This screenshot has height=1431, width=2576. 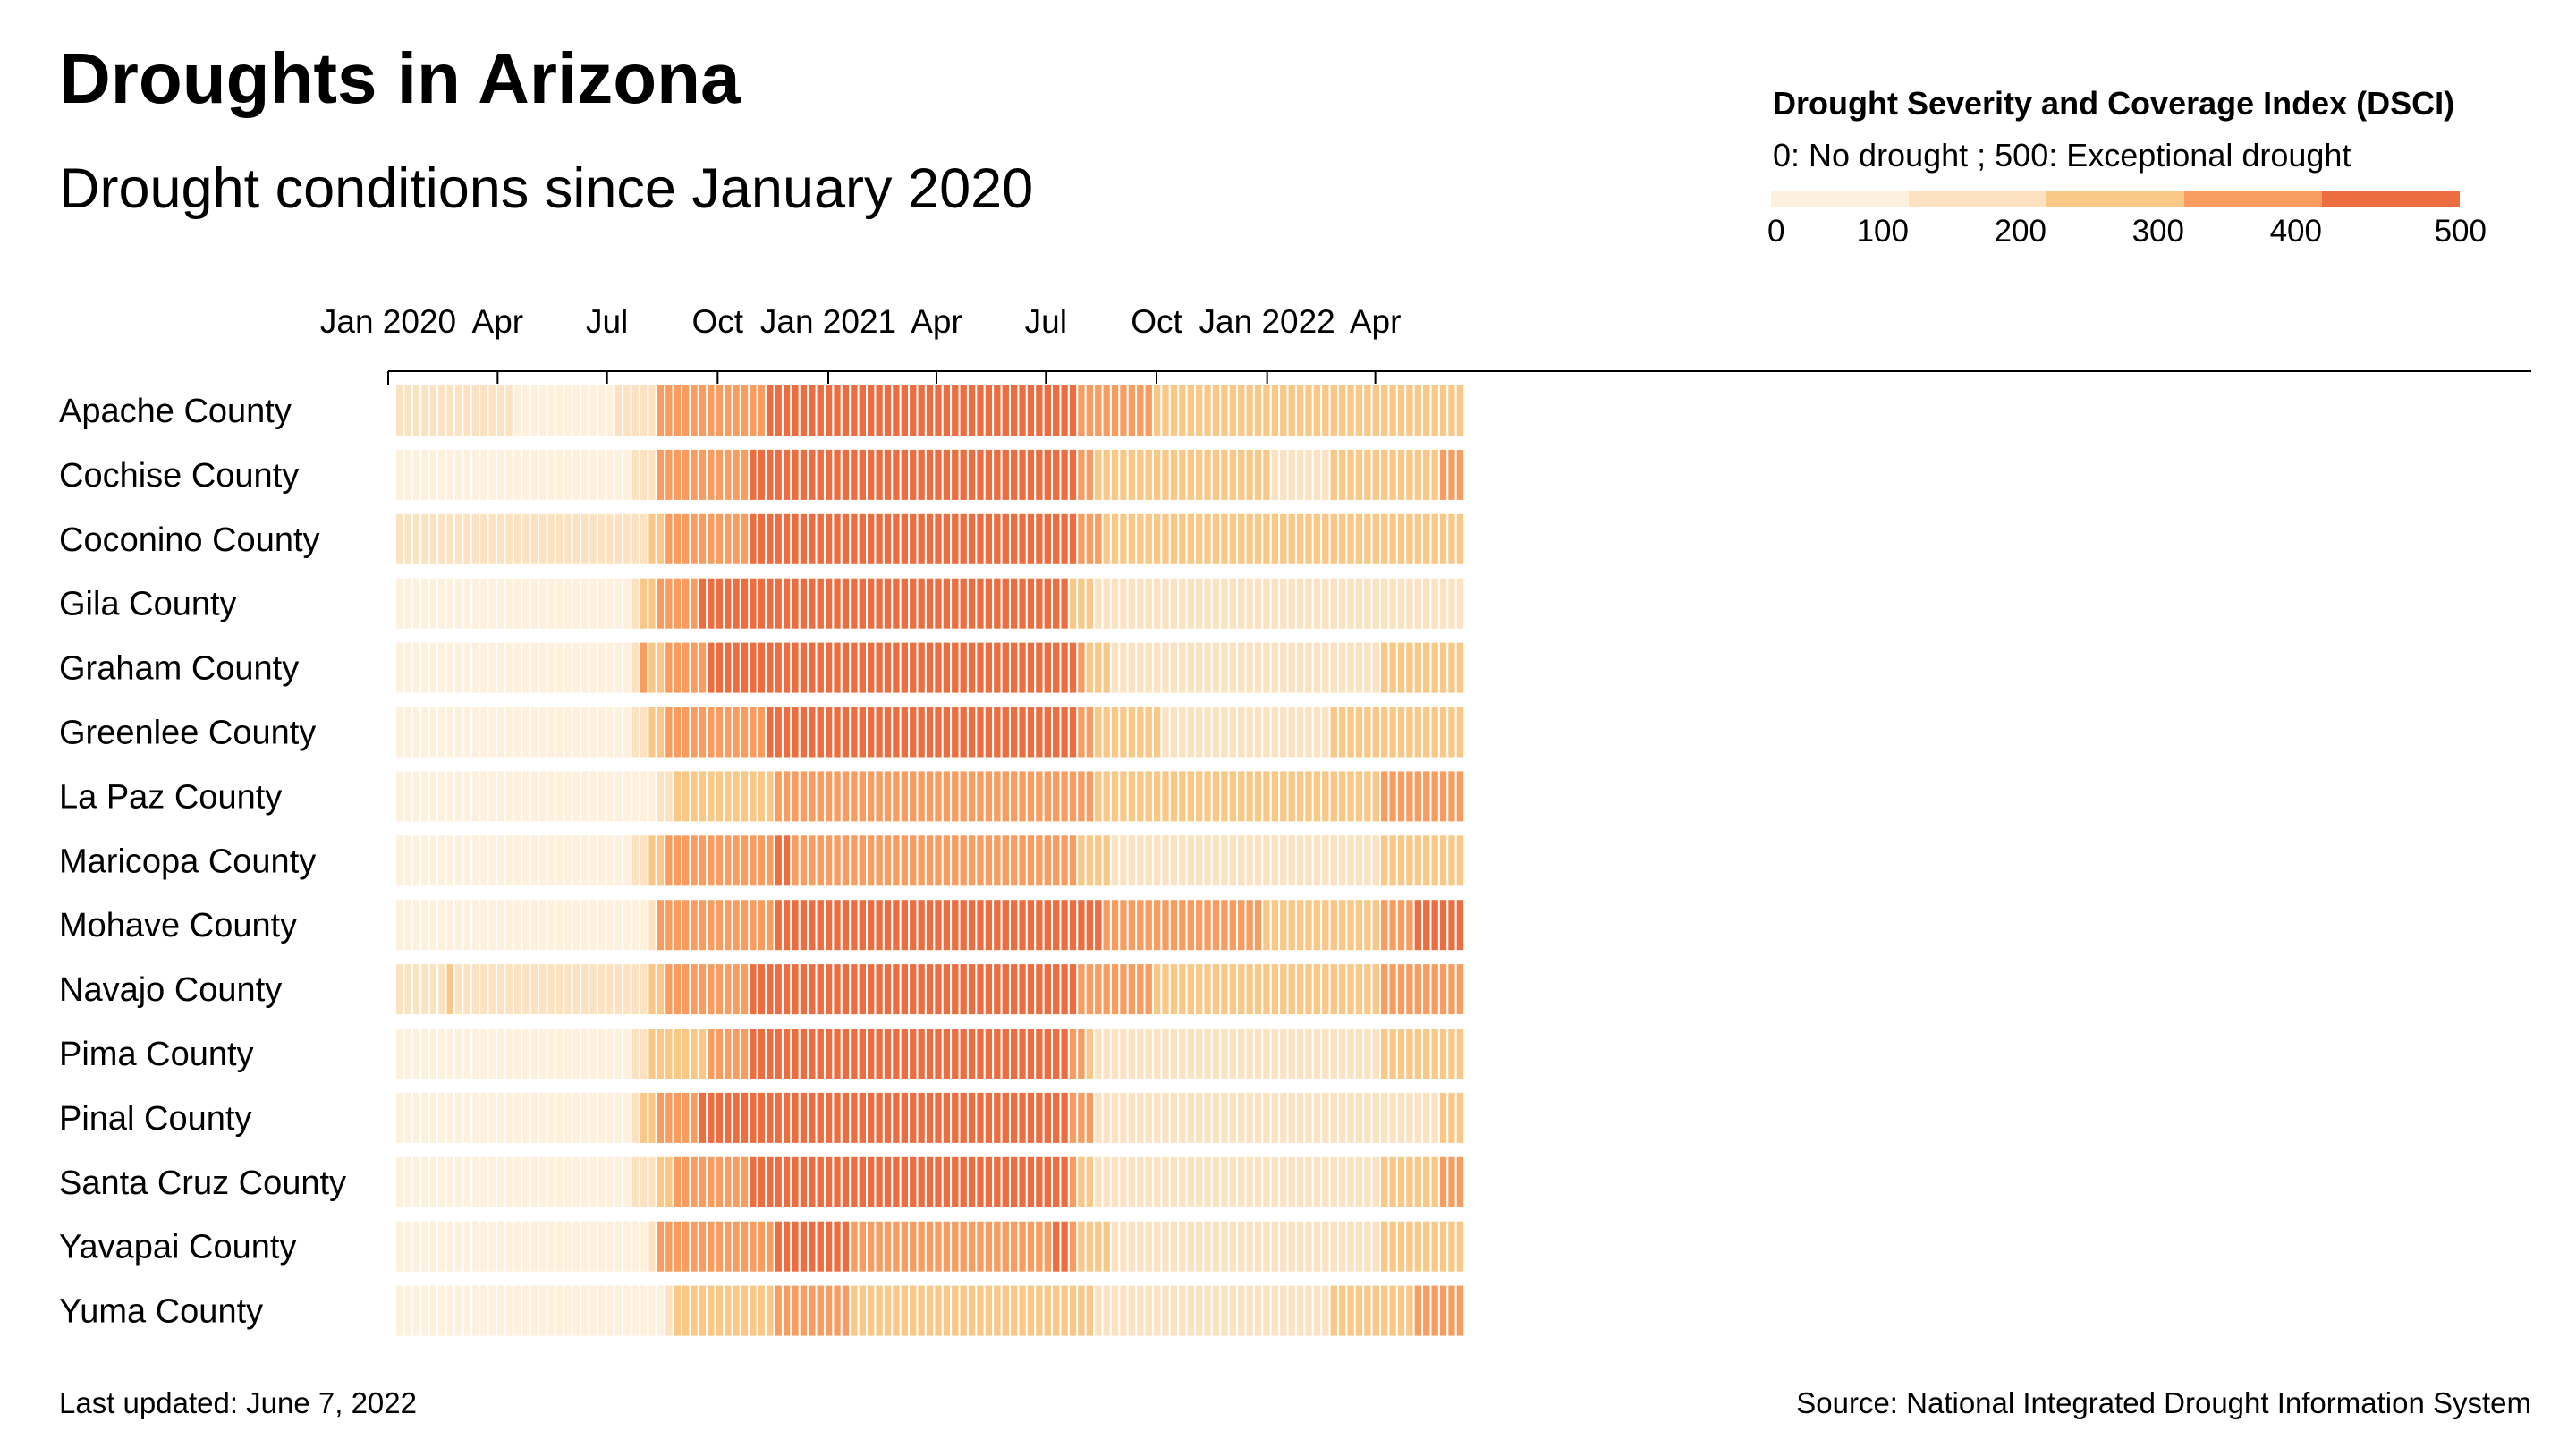 I want to click on heatmap-row: Yuma County, so click(x=762, y=1311).